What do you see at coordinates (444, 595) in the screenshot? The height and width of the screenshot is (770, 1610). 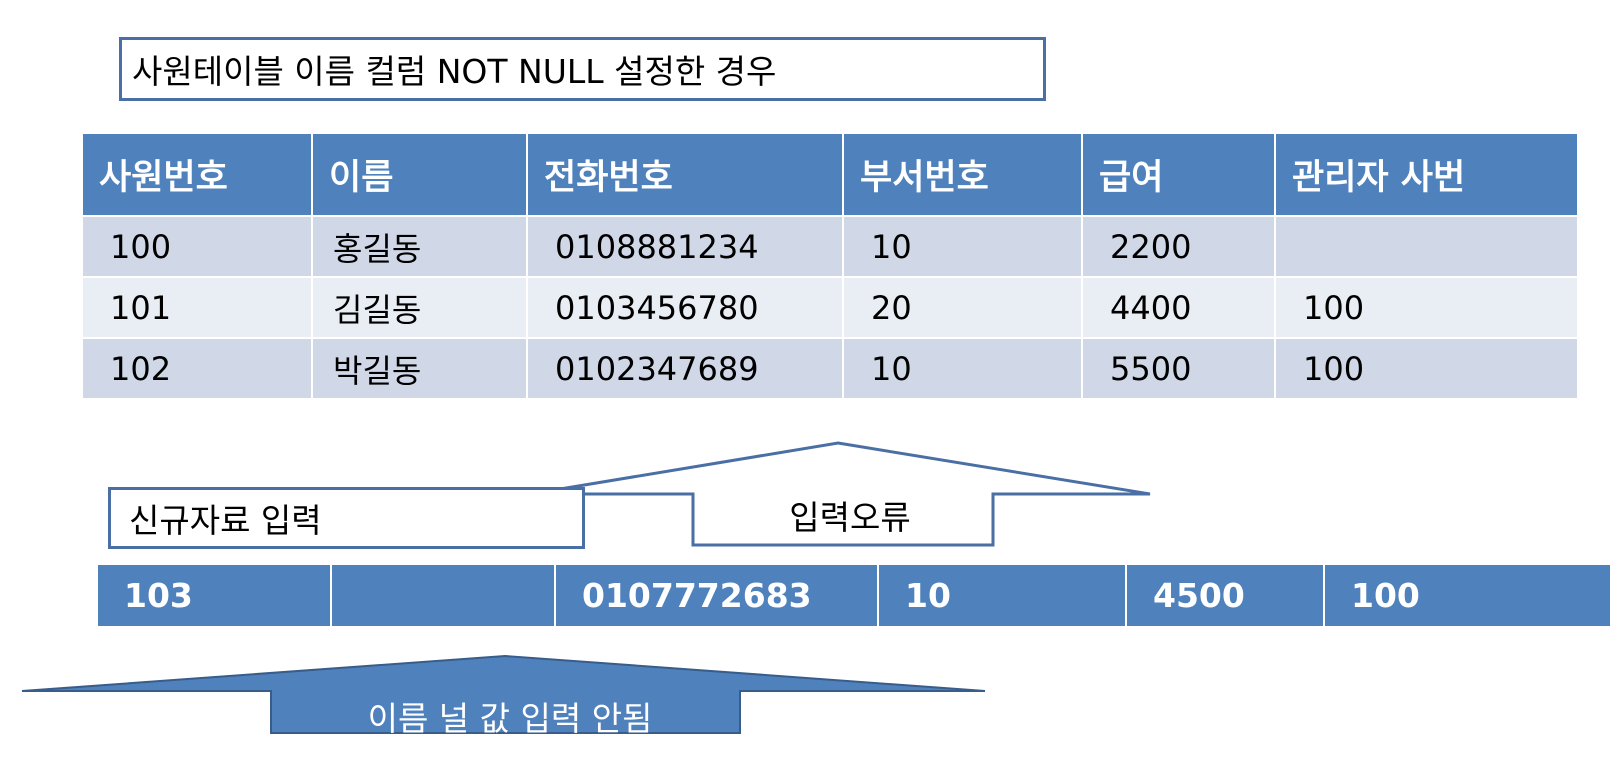 I see `new-cell-name` at bounding box center [444, 595].